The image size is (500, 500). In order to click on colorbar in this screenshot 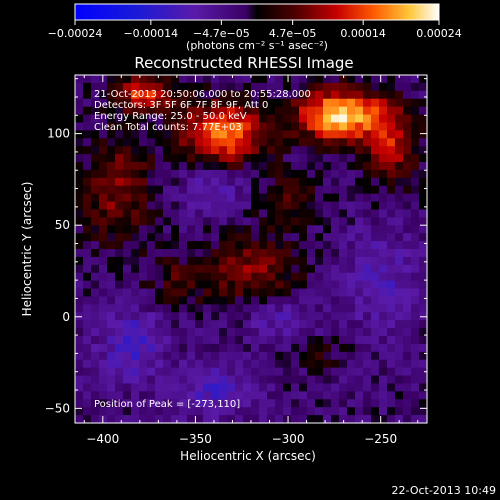, I will do `click(257, 12)`.